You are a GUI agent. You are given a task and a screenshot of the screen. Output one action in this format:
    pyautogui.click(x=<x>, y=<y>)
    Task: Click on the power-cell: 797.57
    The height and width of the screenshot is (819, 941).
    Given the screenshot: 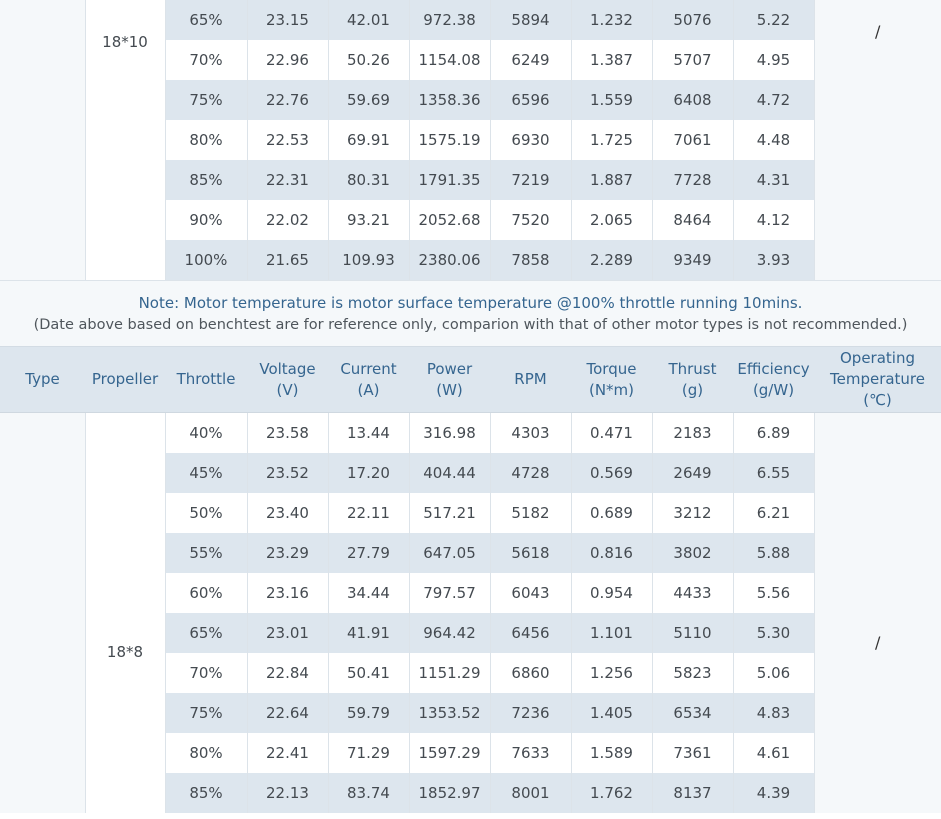 What is the action you would take?
    pyautogui.click(x=449, y=593)
    